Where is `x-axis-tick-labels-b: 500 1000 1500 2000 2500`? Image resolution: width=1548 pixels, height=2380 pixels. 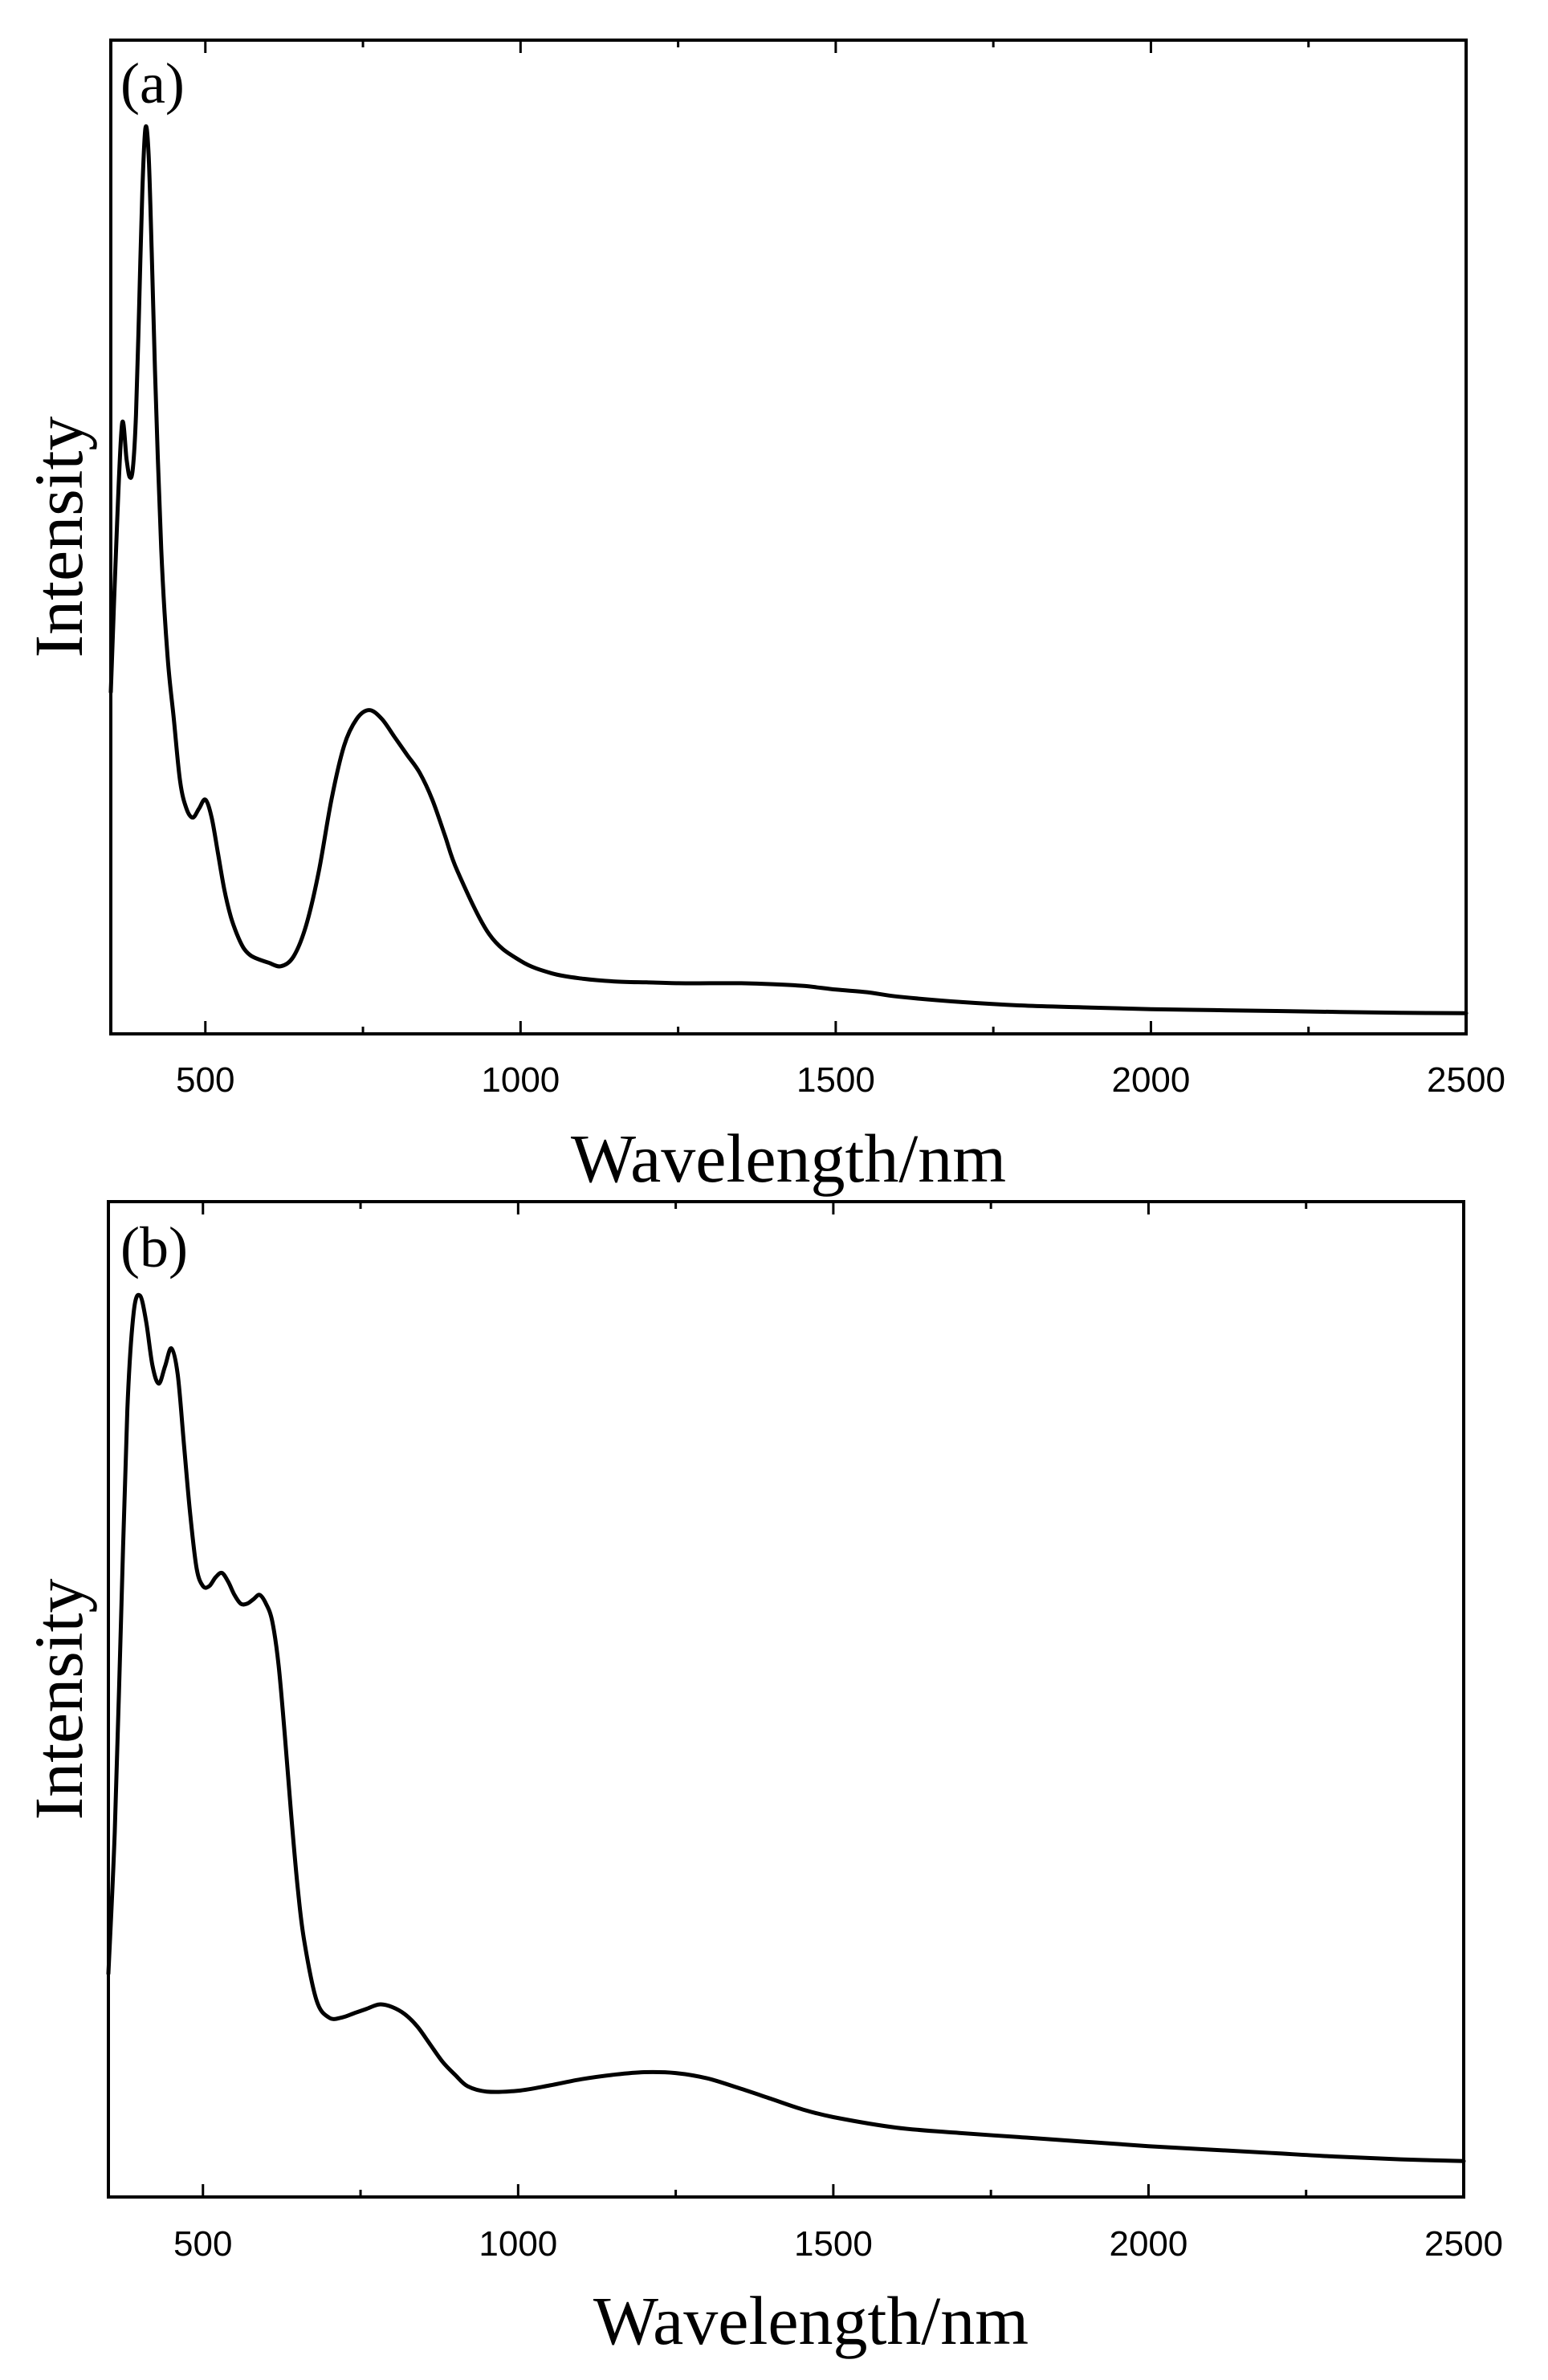 x-axis-tick-labels-b: 500 1000 1500 2000 2500 is located at coordinates (838, 2244).